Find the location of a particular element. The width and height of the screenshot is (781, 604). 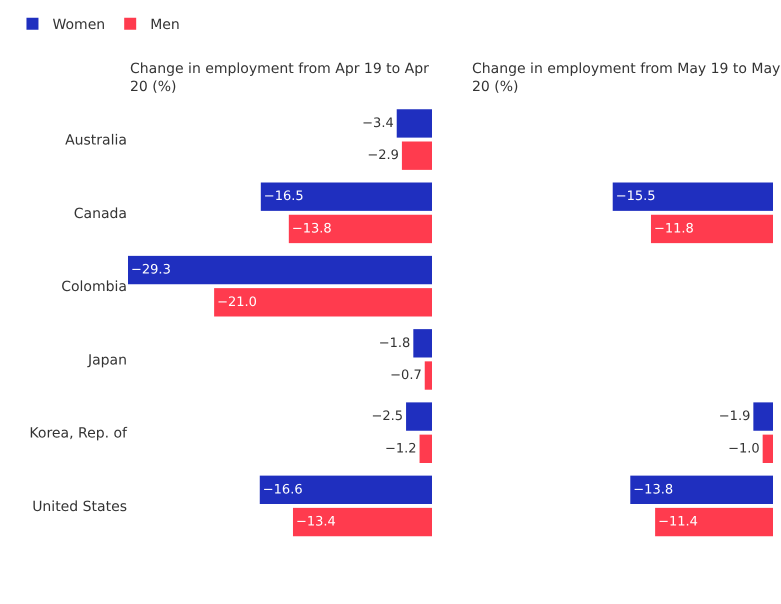

data-label: −1.9 is located at coordinates (734, 416).